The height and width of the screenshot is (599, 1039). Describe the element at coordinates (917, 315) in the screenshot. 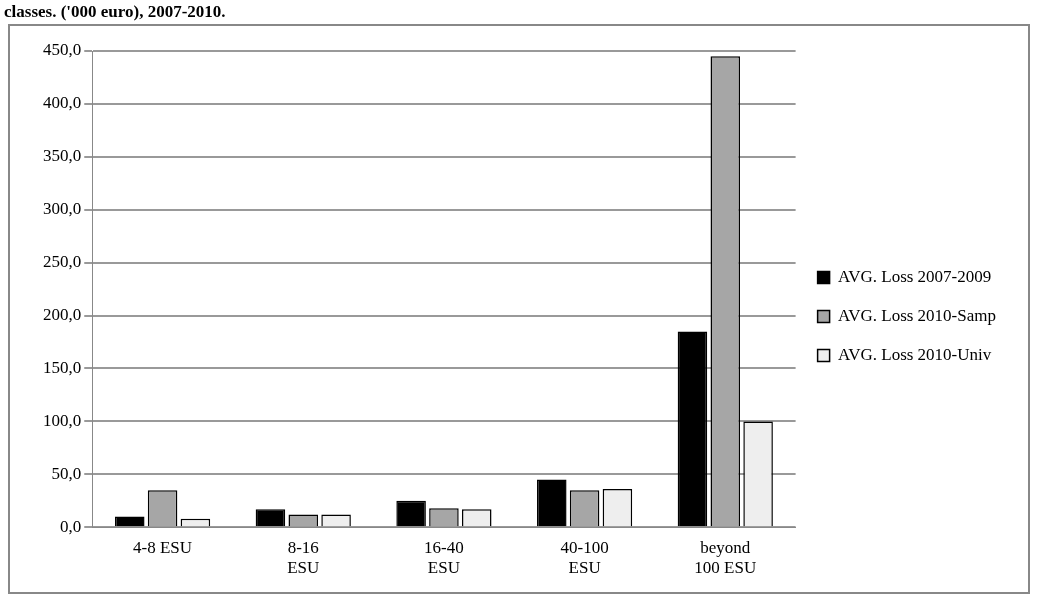

I see `legend-label: AVG. Loss 2010-Samp` at that location.